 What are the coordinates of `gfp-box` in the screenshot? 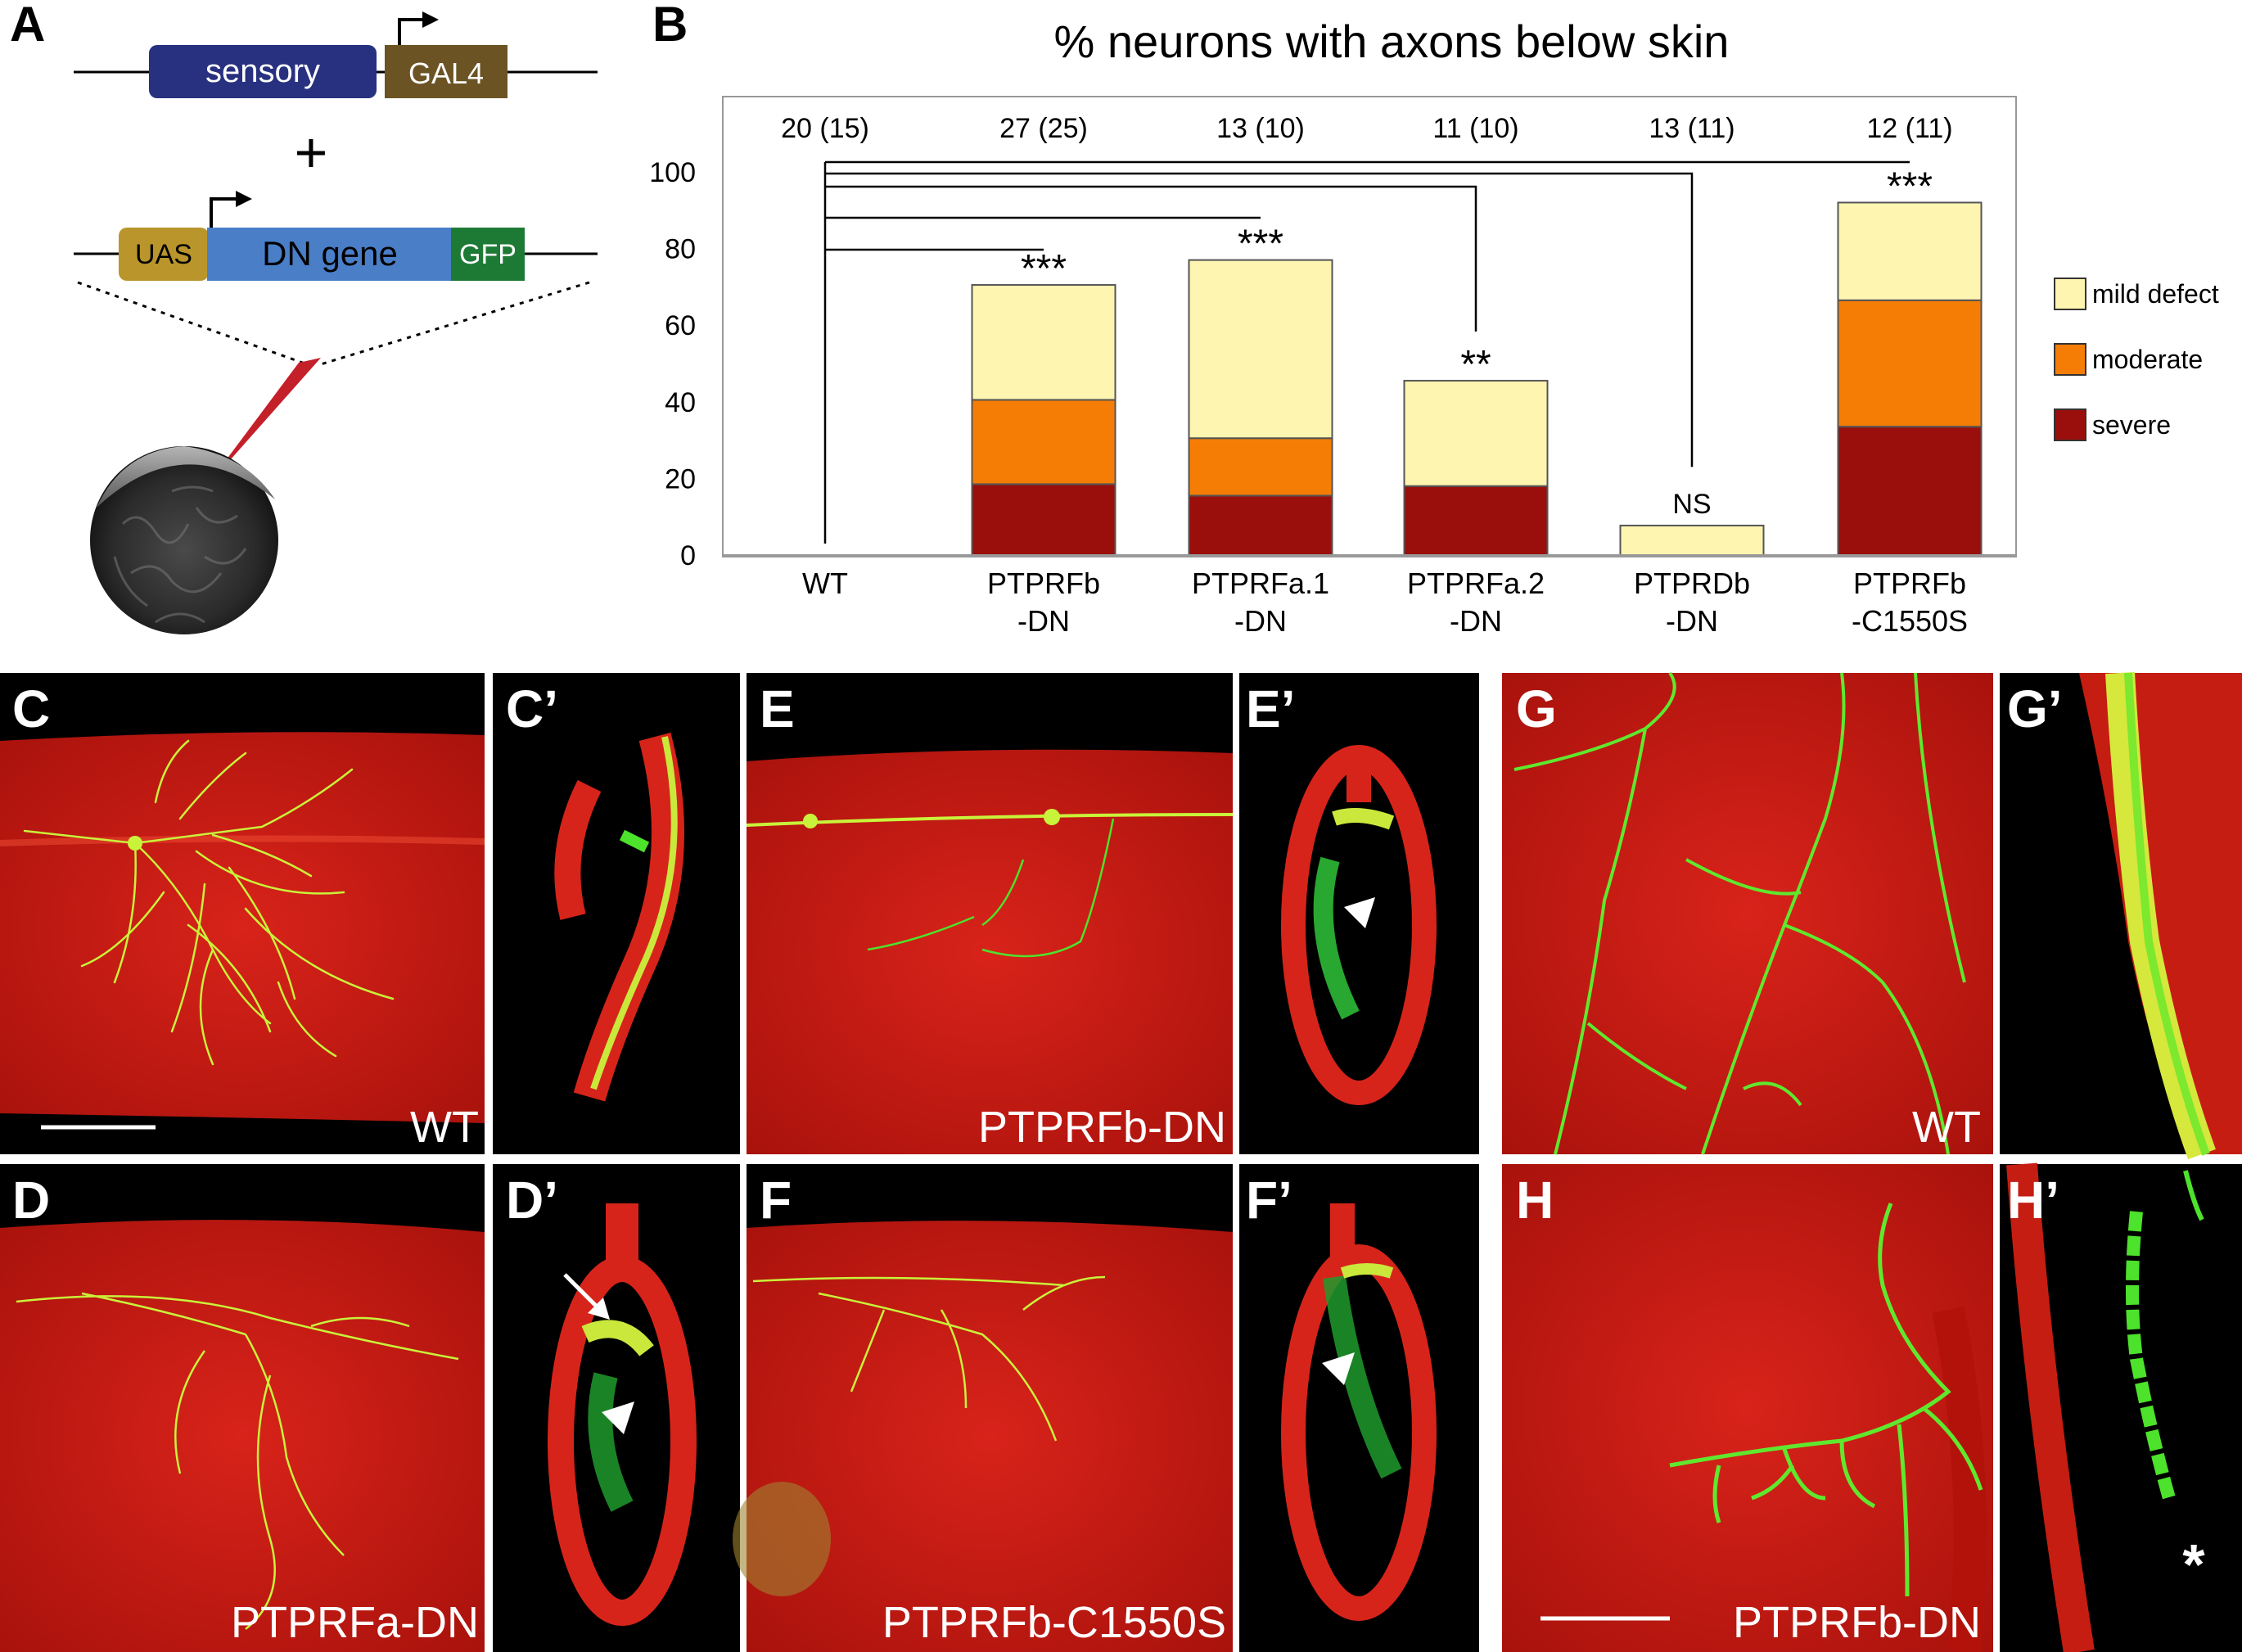 It's located at (488, 254).